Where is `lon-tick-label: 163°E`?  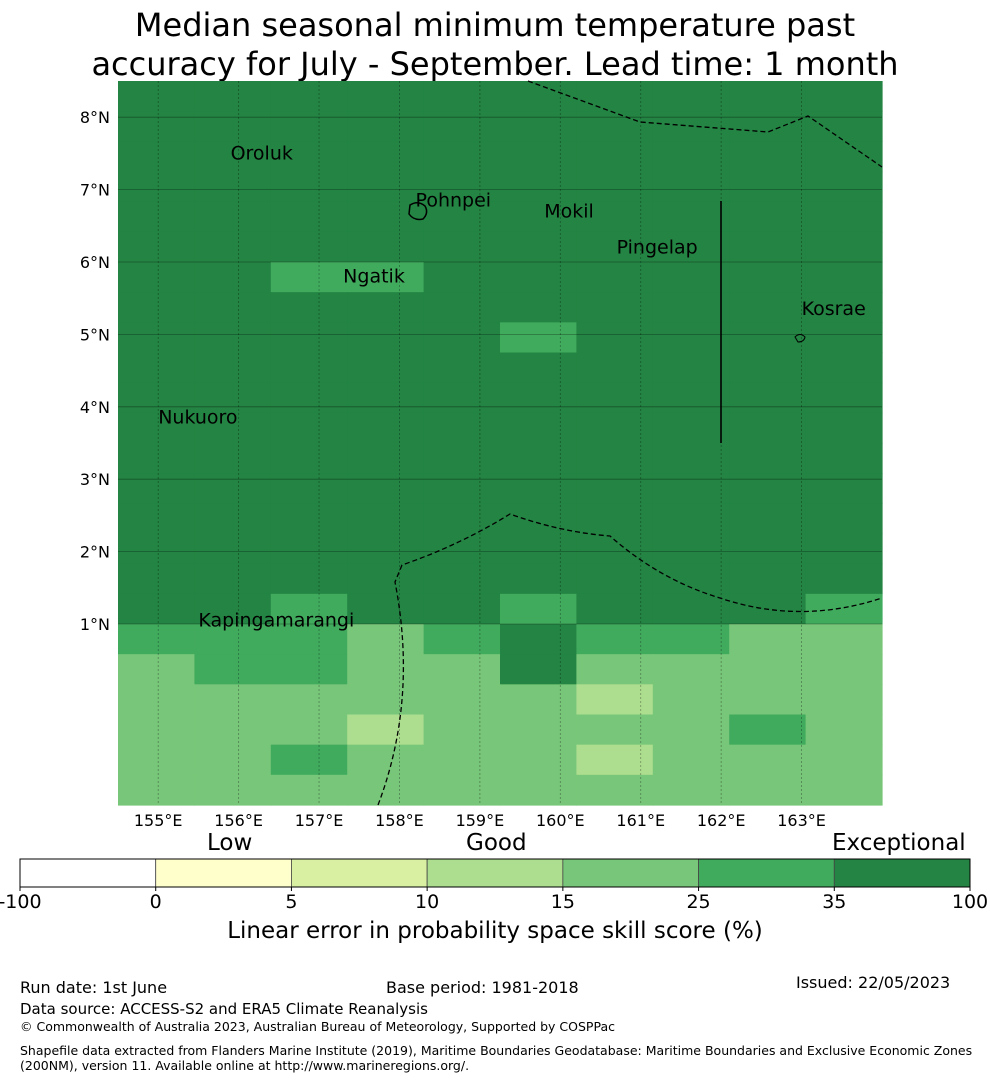
lon-tick-label: 163°E is located at coordinates (801, 820).